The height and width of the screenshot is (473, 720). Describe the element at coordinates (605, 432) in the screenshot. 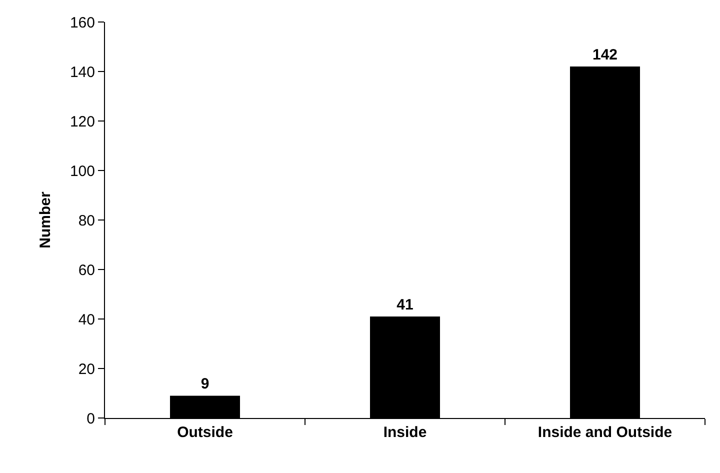

I see `x-tick-label: Inside and Outside` at that location.